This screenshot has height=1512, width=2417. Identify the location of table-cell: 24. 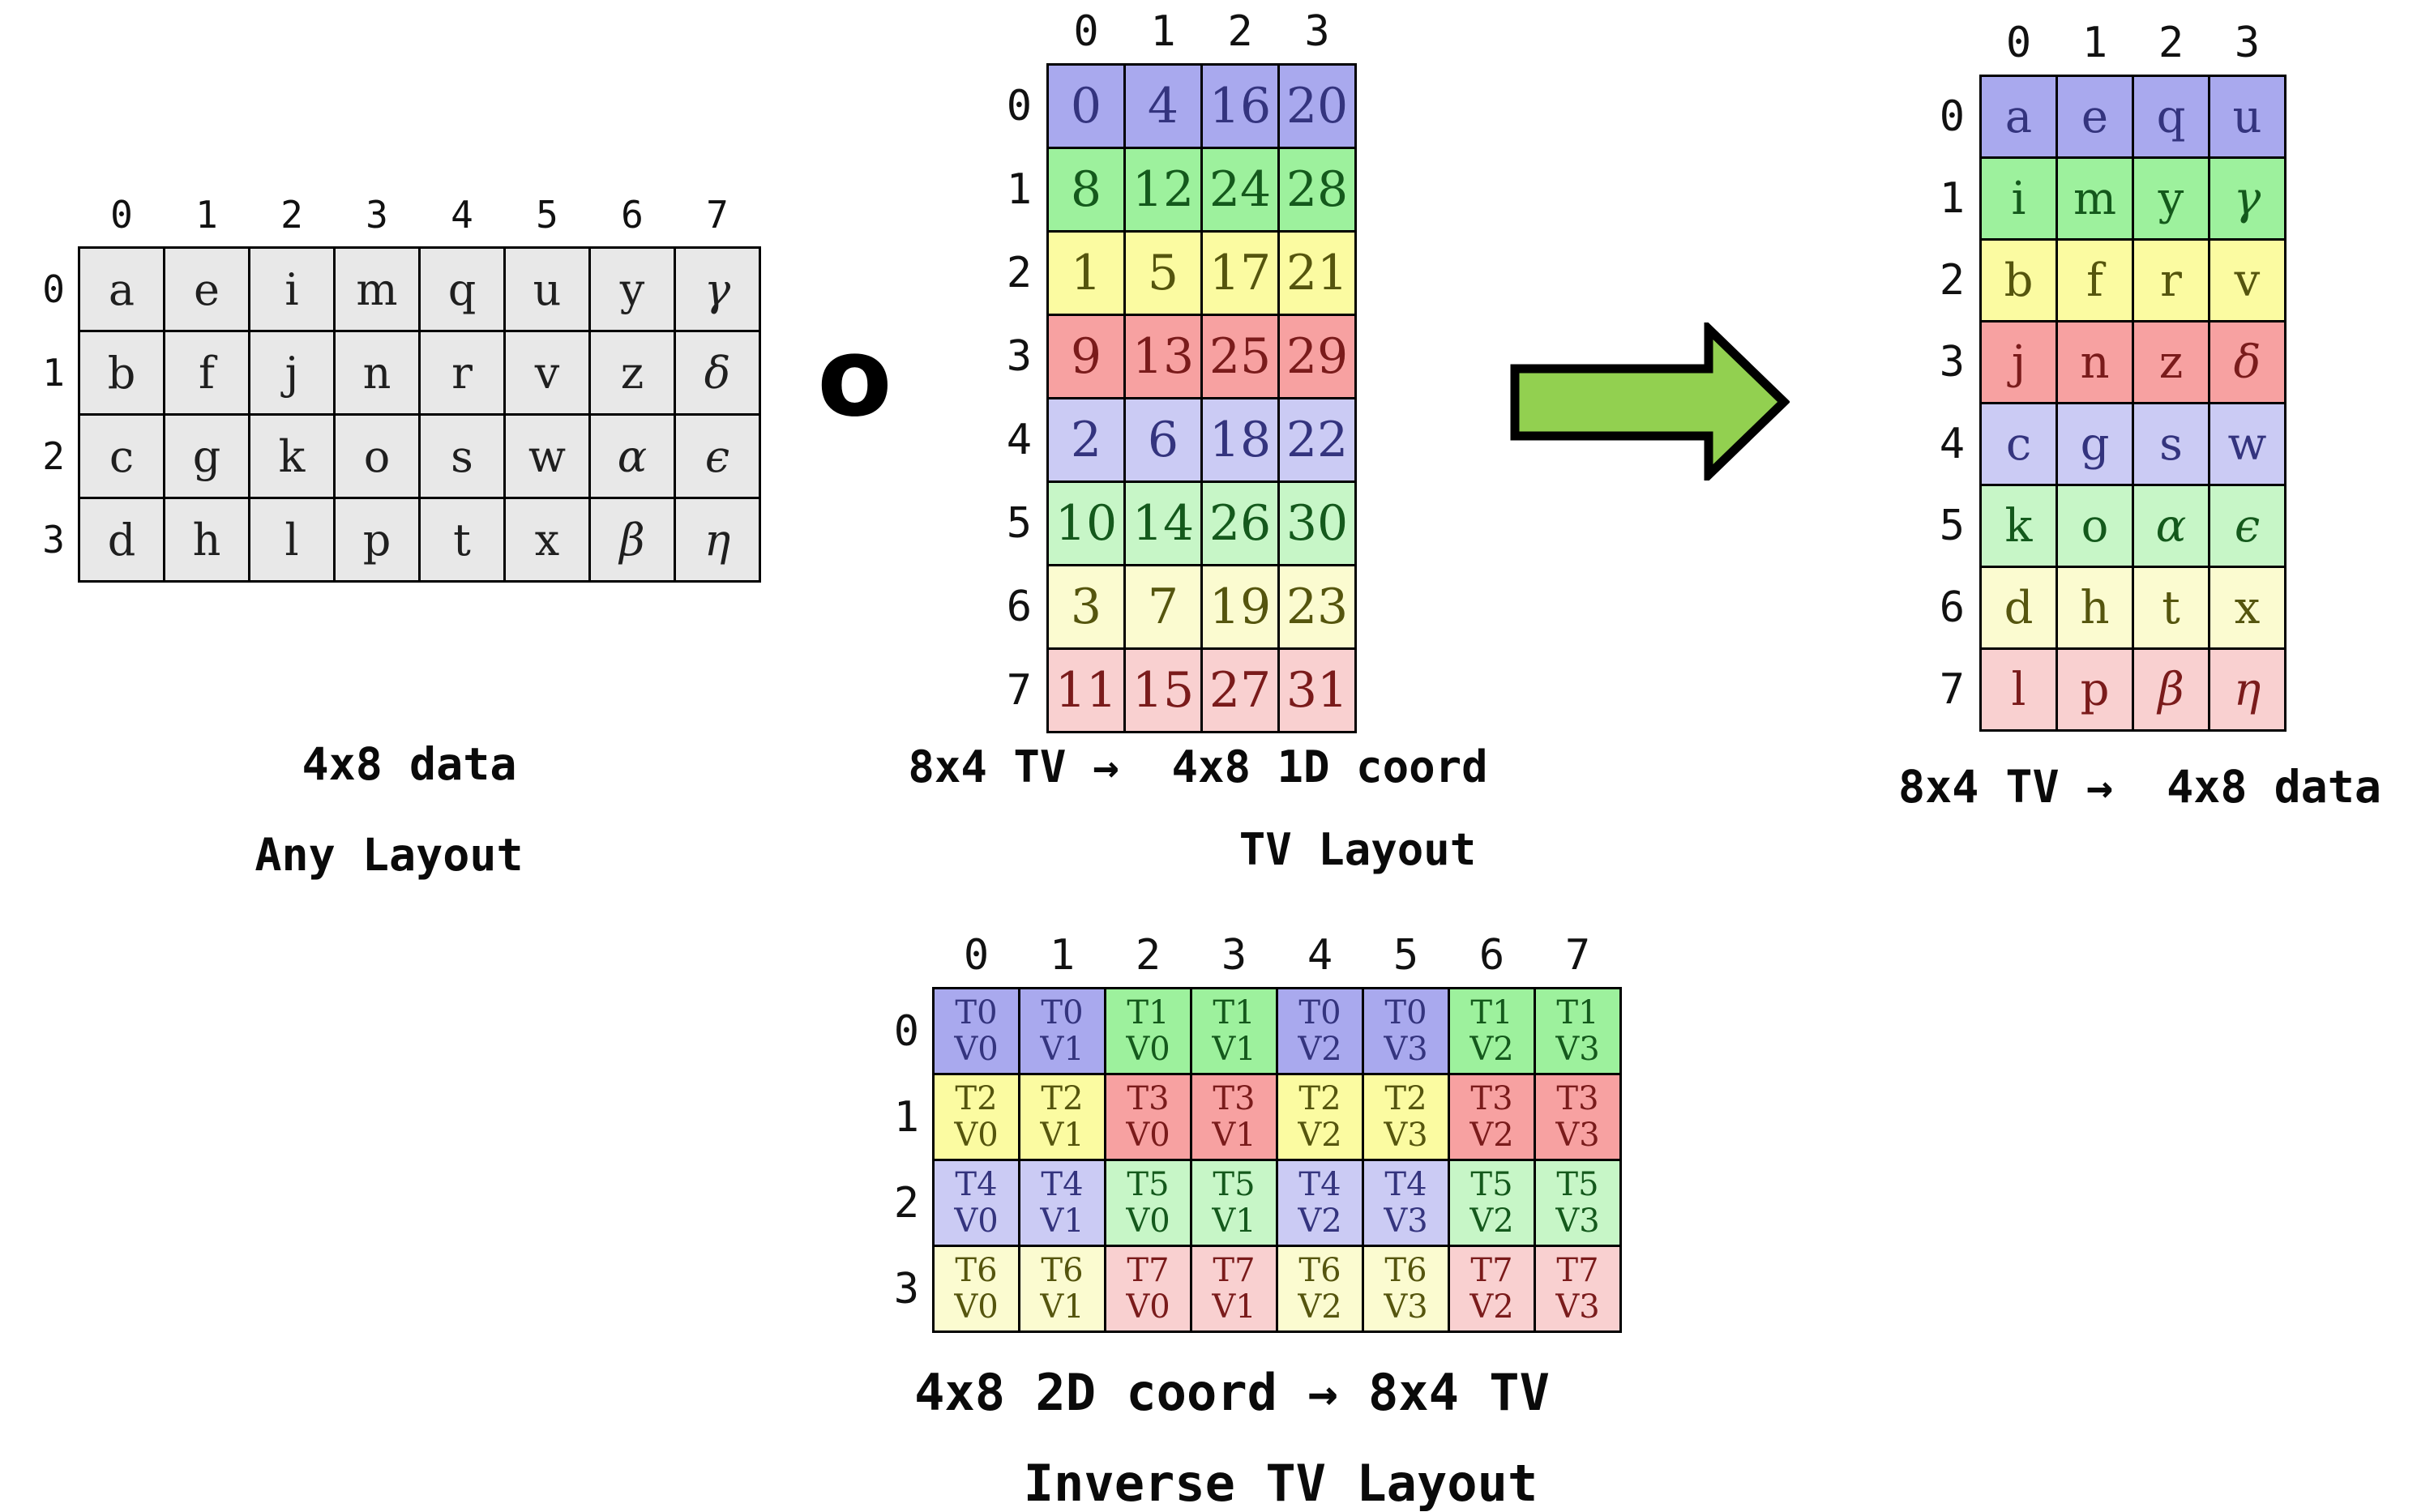
(1240, 190).